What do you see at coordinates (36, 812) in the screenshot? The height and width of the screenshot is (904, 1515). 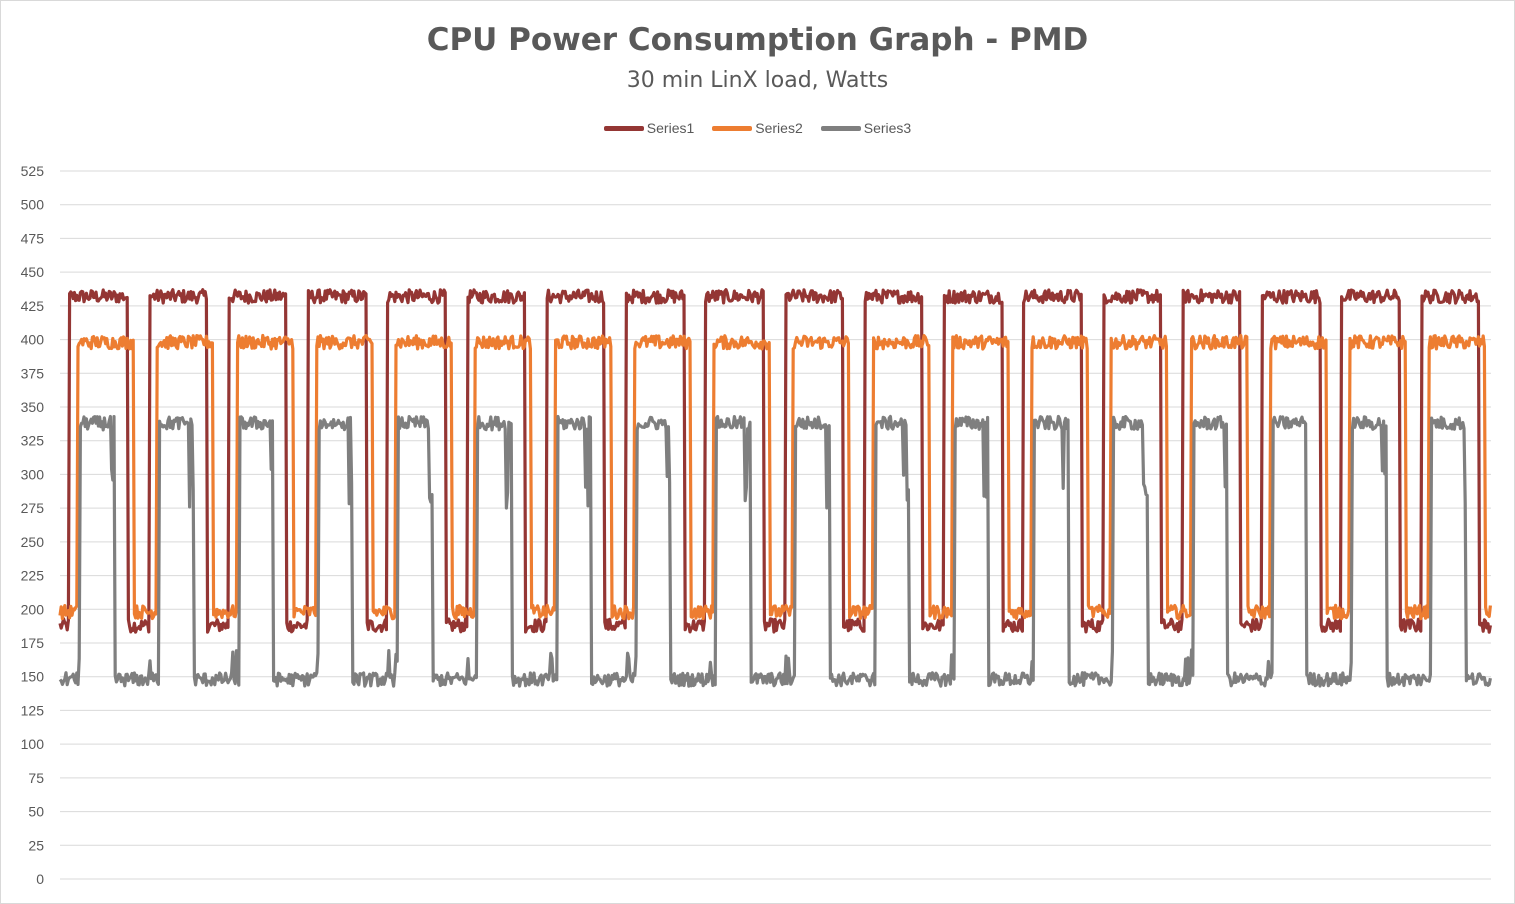 I see `y-tick-label: 50` at bounding box center [36, 812].